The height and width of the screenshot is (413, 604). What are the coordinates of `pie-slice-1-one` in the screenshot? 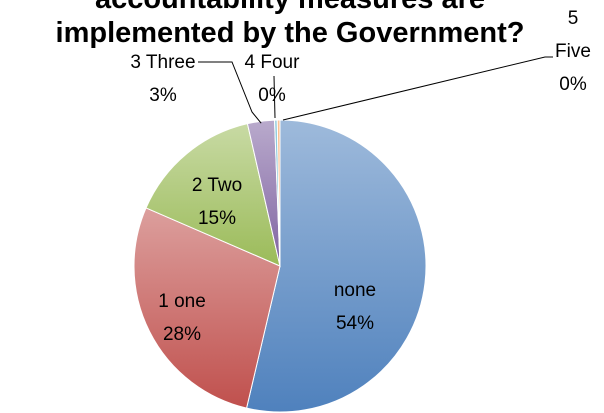 It's located at (207, 308).